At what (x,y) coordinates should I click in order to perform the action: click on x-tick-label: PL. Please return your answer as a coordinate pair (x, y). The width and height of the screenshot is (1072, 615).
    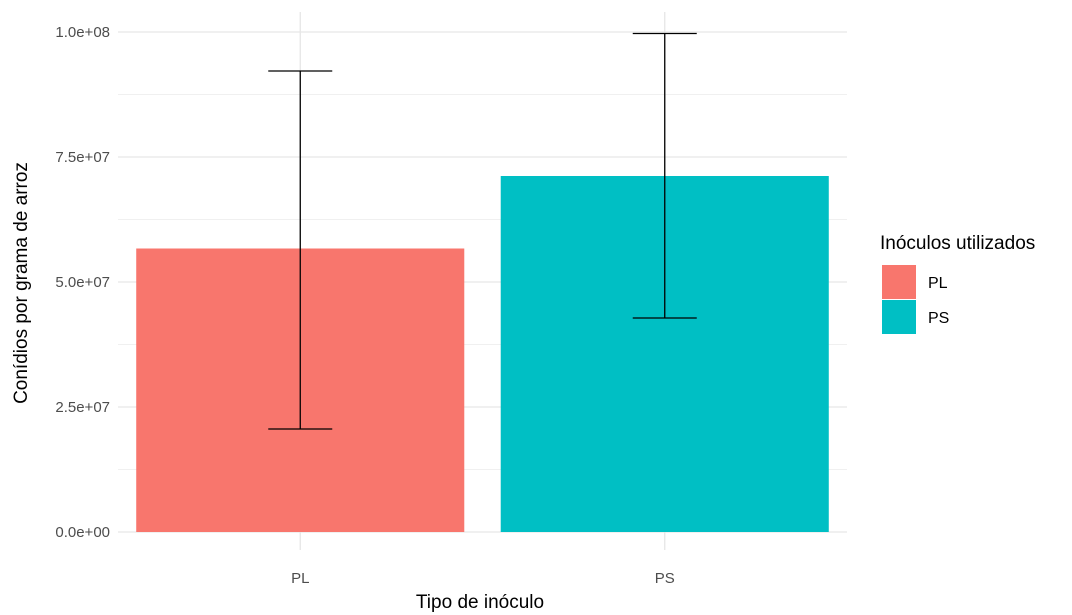
    Looking at the image, I should click on (300, 578).